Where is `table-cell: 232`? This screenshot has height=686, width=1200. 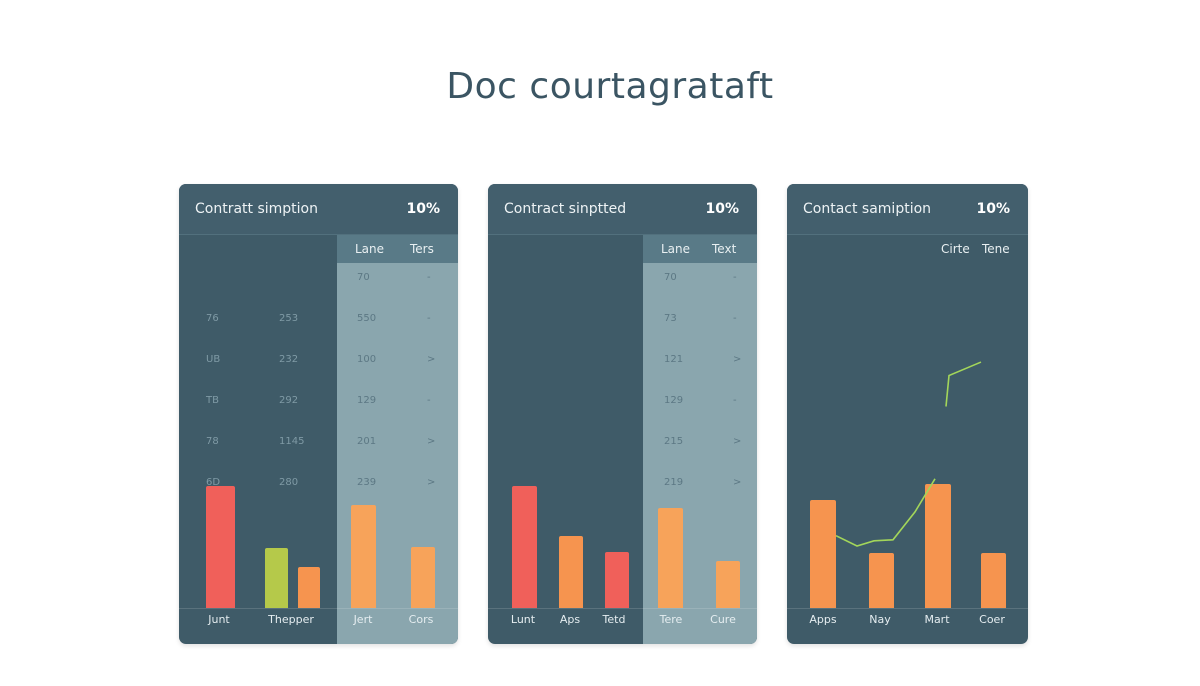 table-cell: 232 is located at coordinates (289, 359).